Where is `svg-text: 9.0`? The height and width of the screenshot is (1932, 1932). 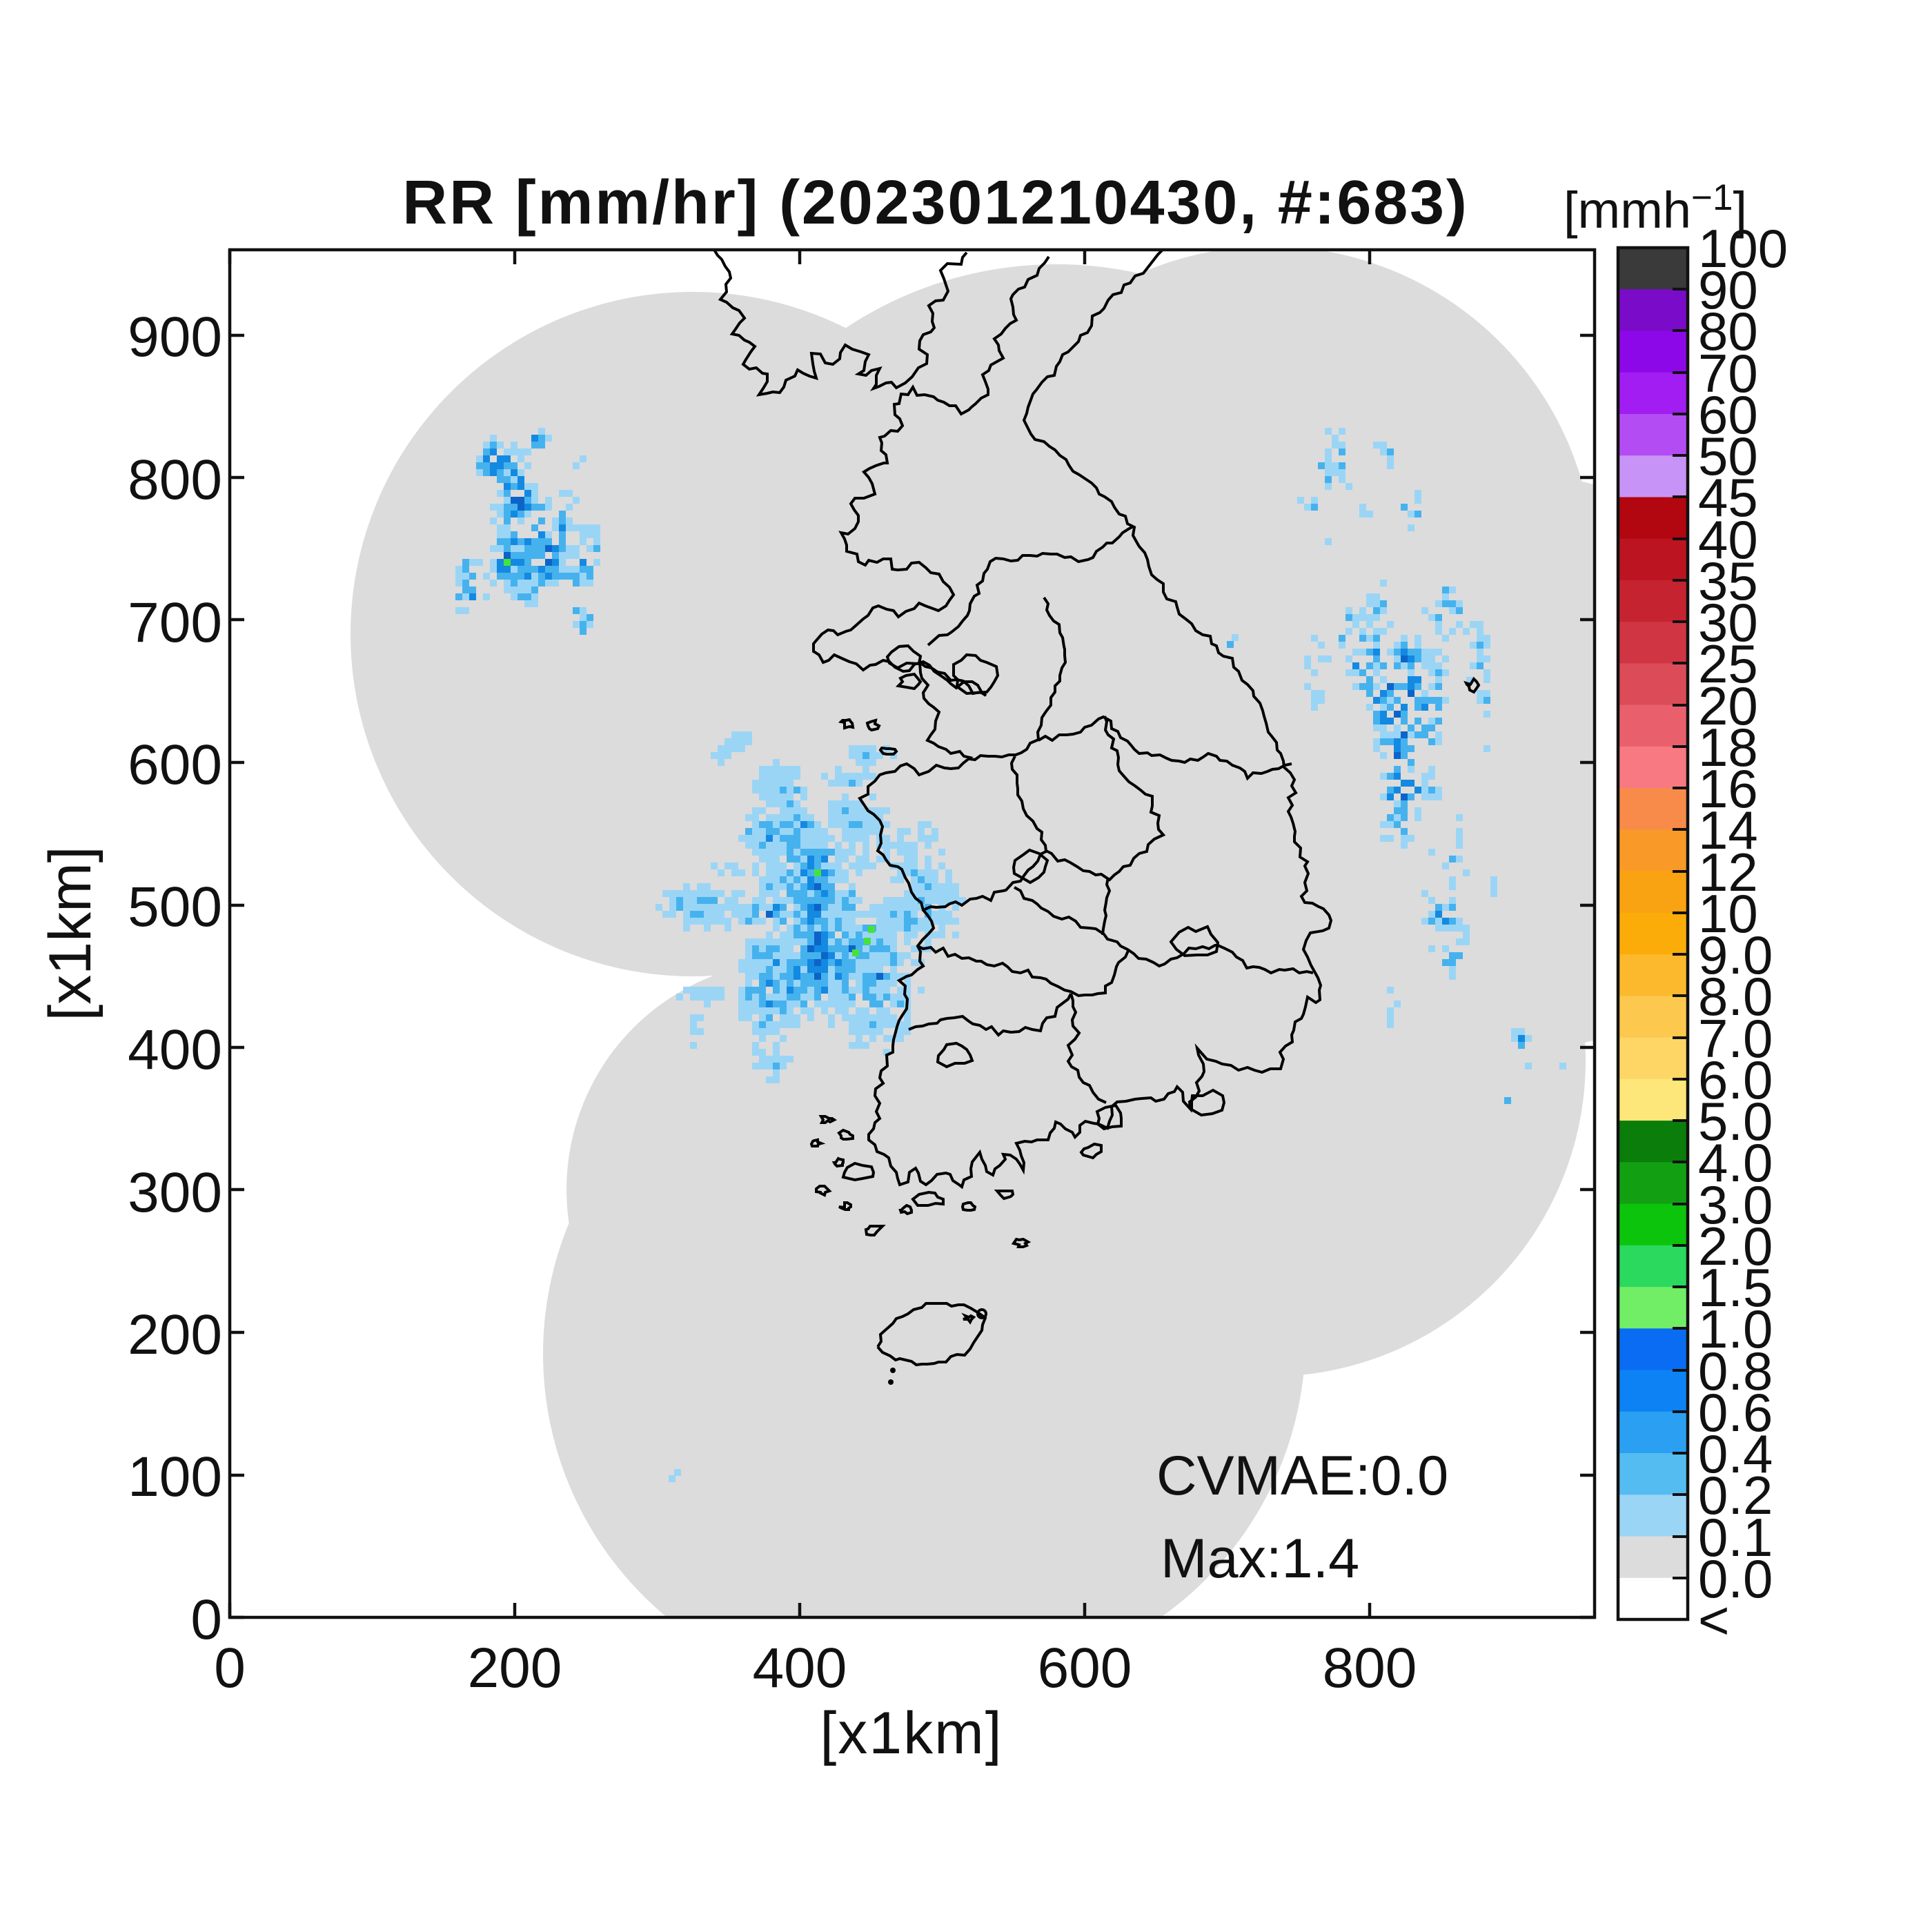 svg-text: 9.0 is located at coordinates (1735, 955).